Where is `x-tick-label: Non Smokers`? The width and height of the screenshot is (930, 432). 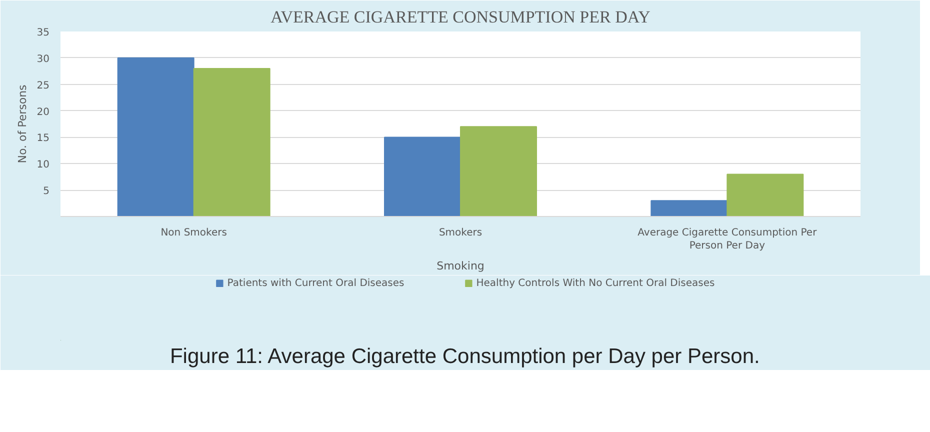 x-tick-label: Non Smokers is located at coordinates (193, 233).